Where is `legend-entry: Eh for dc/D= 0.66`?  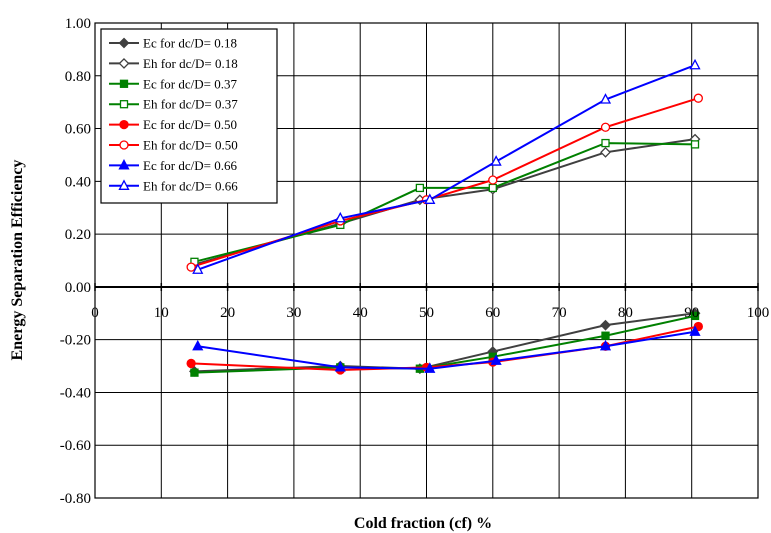 legend-entry: Eh for dc/D= 0.66 is located at coordinates (173, 185).